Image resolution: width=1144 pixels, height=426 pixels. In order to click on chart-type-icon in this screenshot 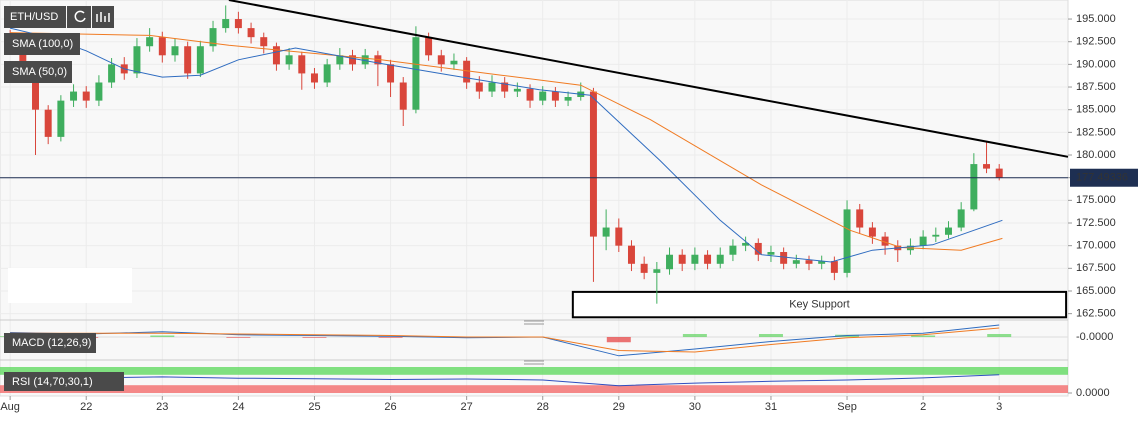, I will do `click(103, 17)`.